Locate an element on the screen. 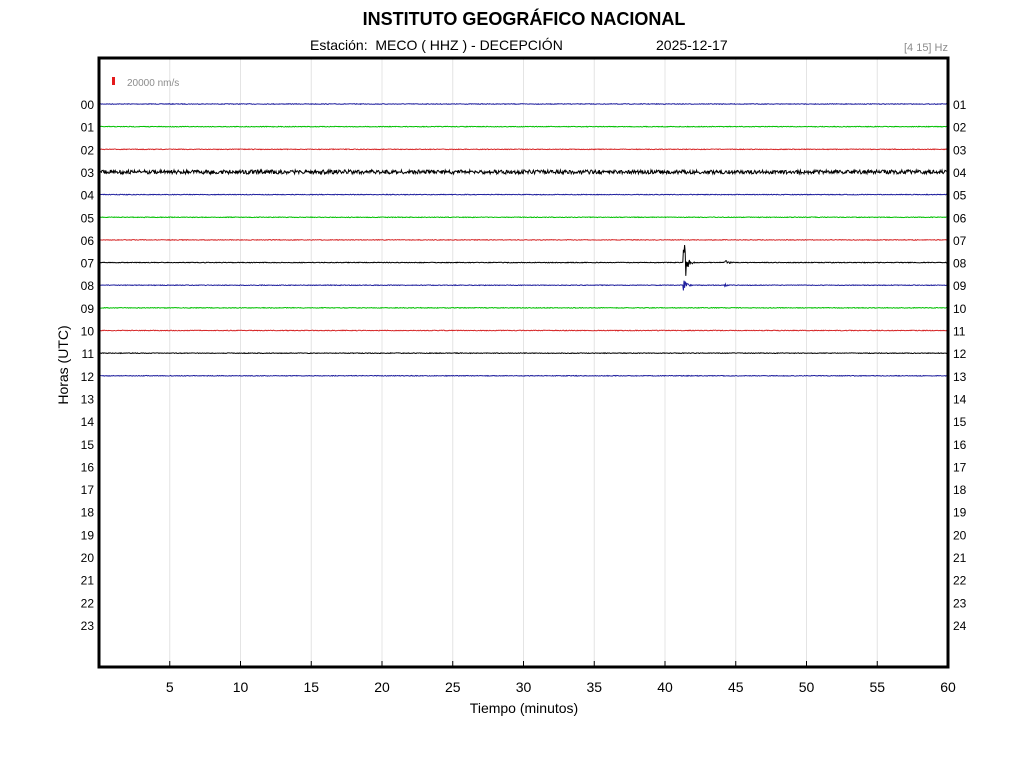 This screenshot has width=1024, height=768. hour-label-left: 11 is located at coordinates (88, 354).